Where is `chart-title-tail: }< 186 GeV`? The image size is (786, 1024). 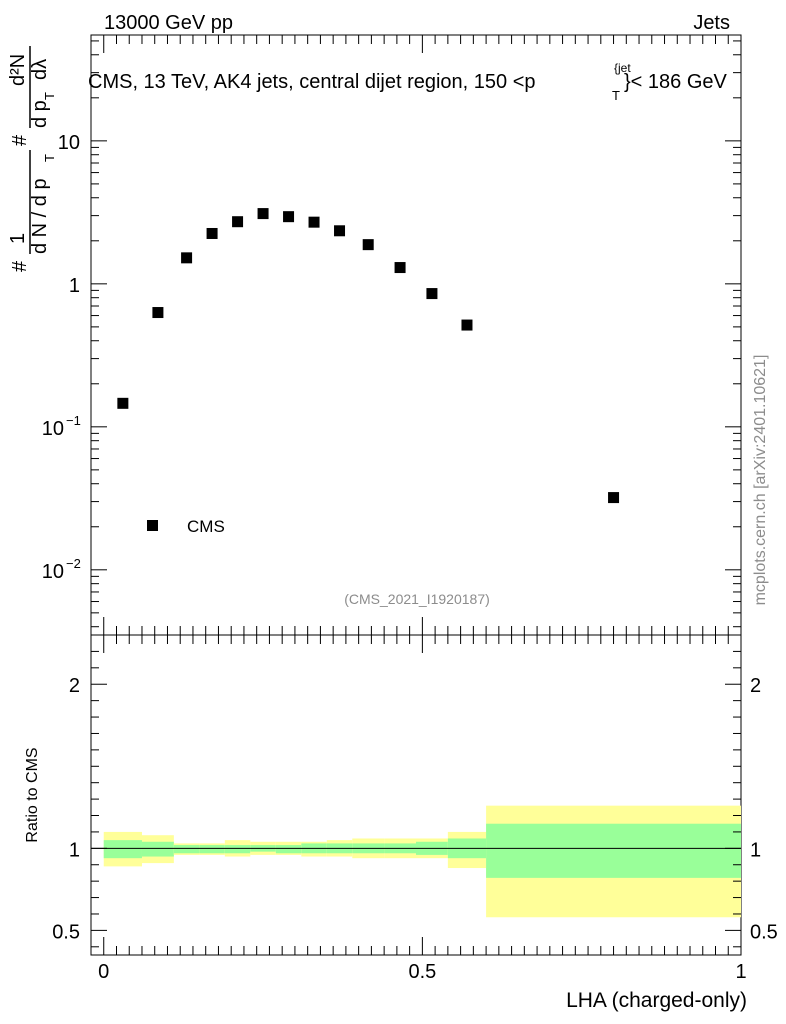 chart-title-tail: }< 186 GeV is located at coordinates (676, 82).